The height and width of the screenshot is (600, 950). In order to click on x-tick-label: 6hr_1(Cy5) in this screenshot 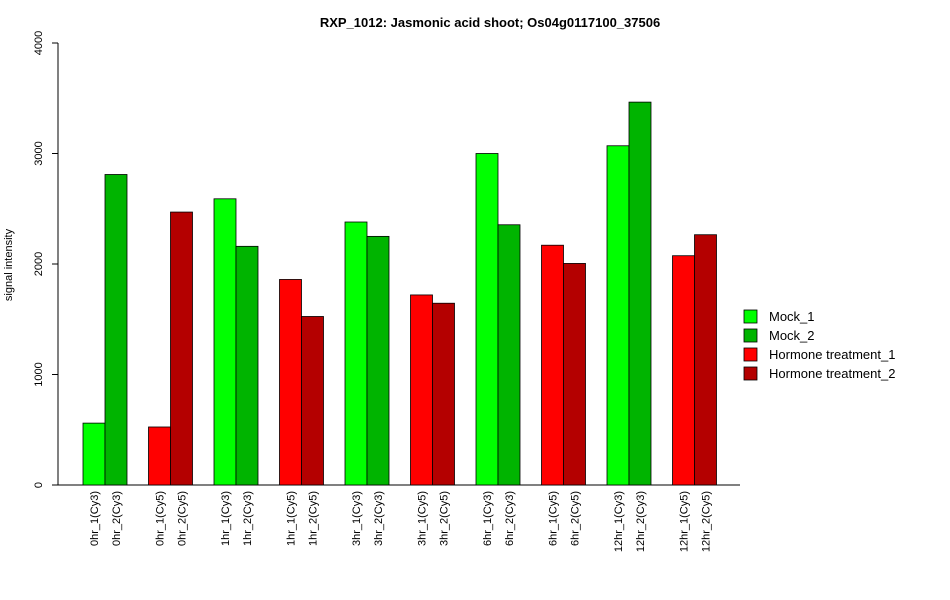, I will do `click(554, 518)`.